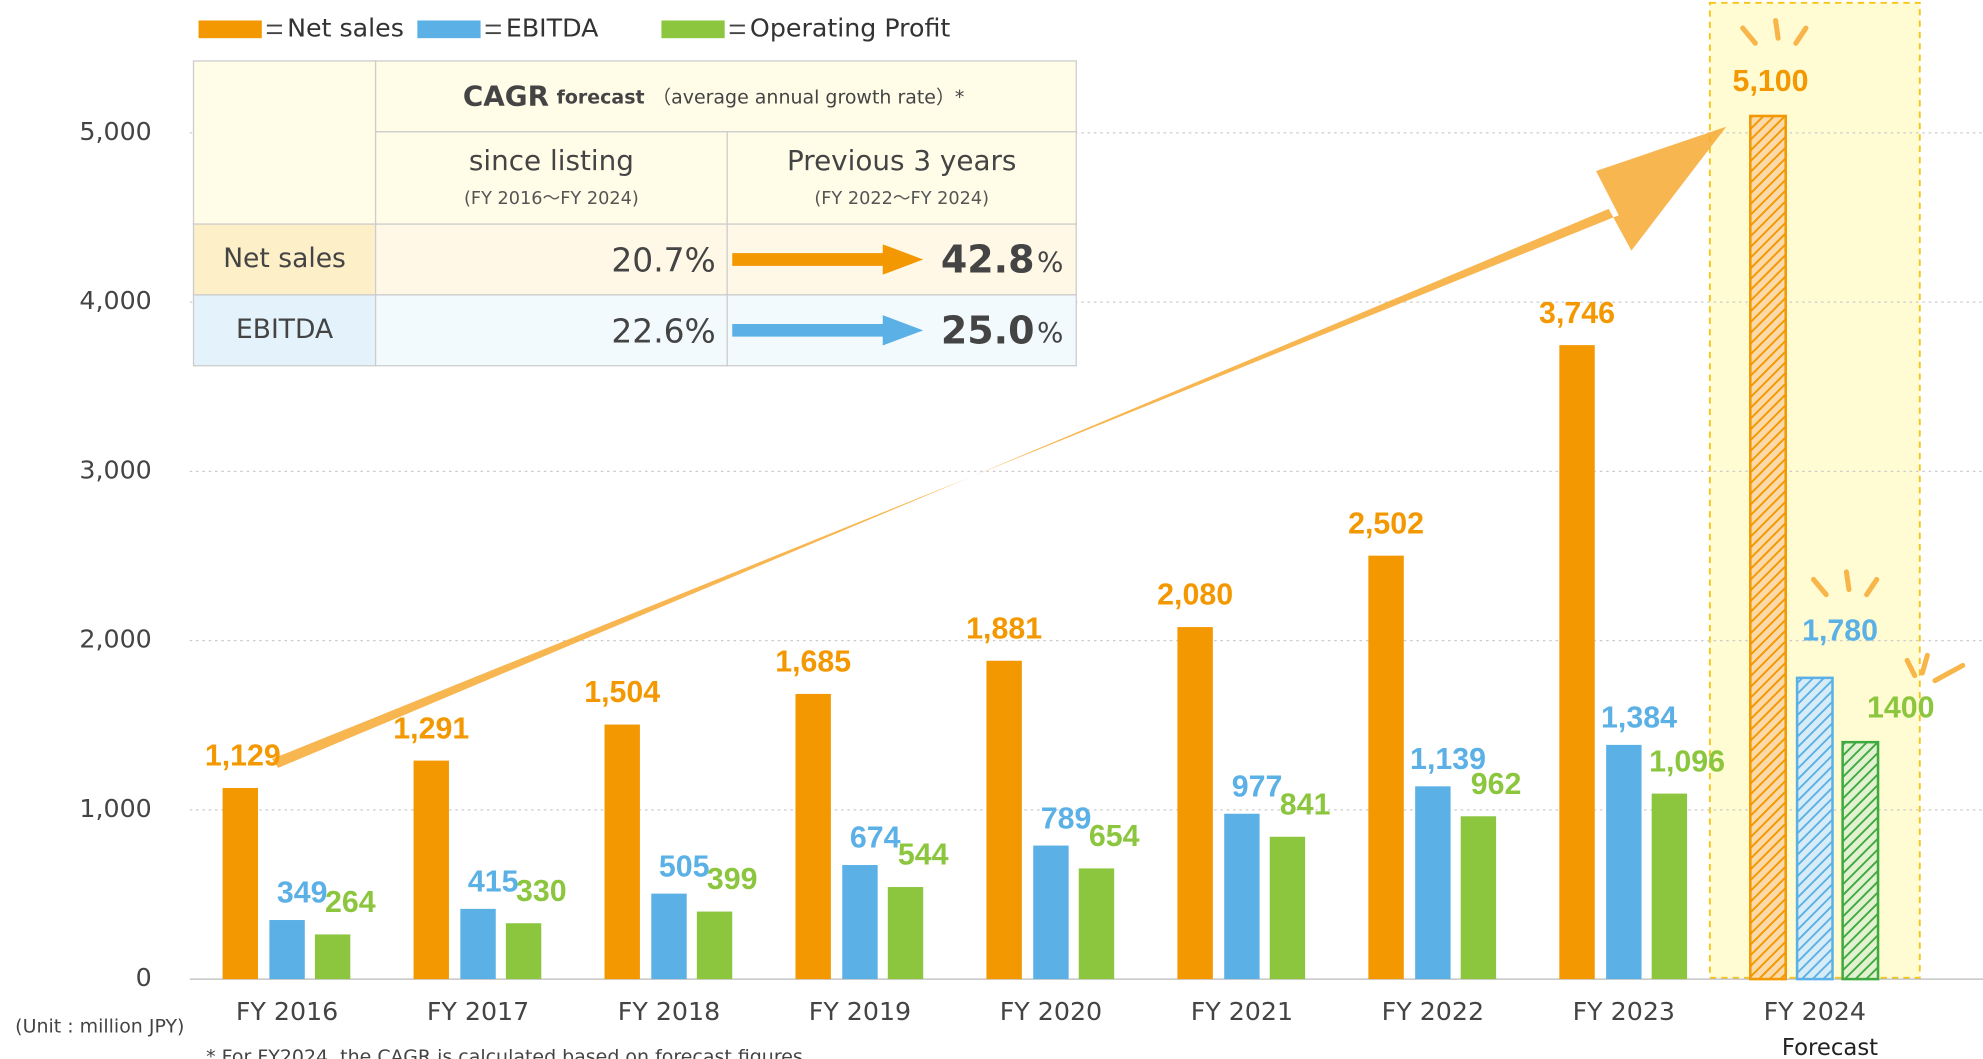  What do you see at coordinates (541, 891) in the screenshot?
I see `value-label: 330` at bounding box center [541, 891].